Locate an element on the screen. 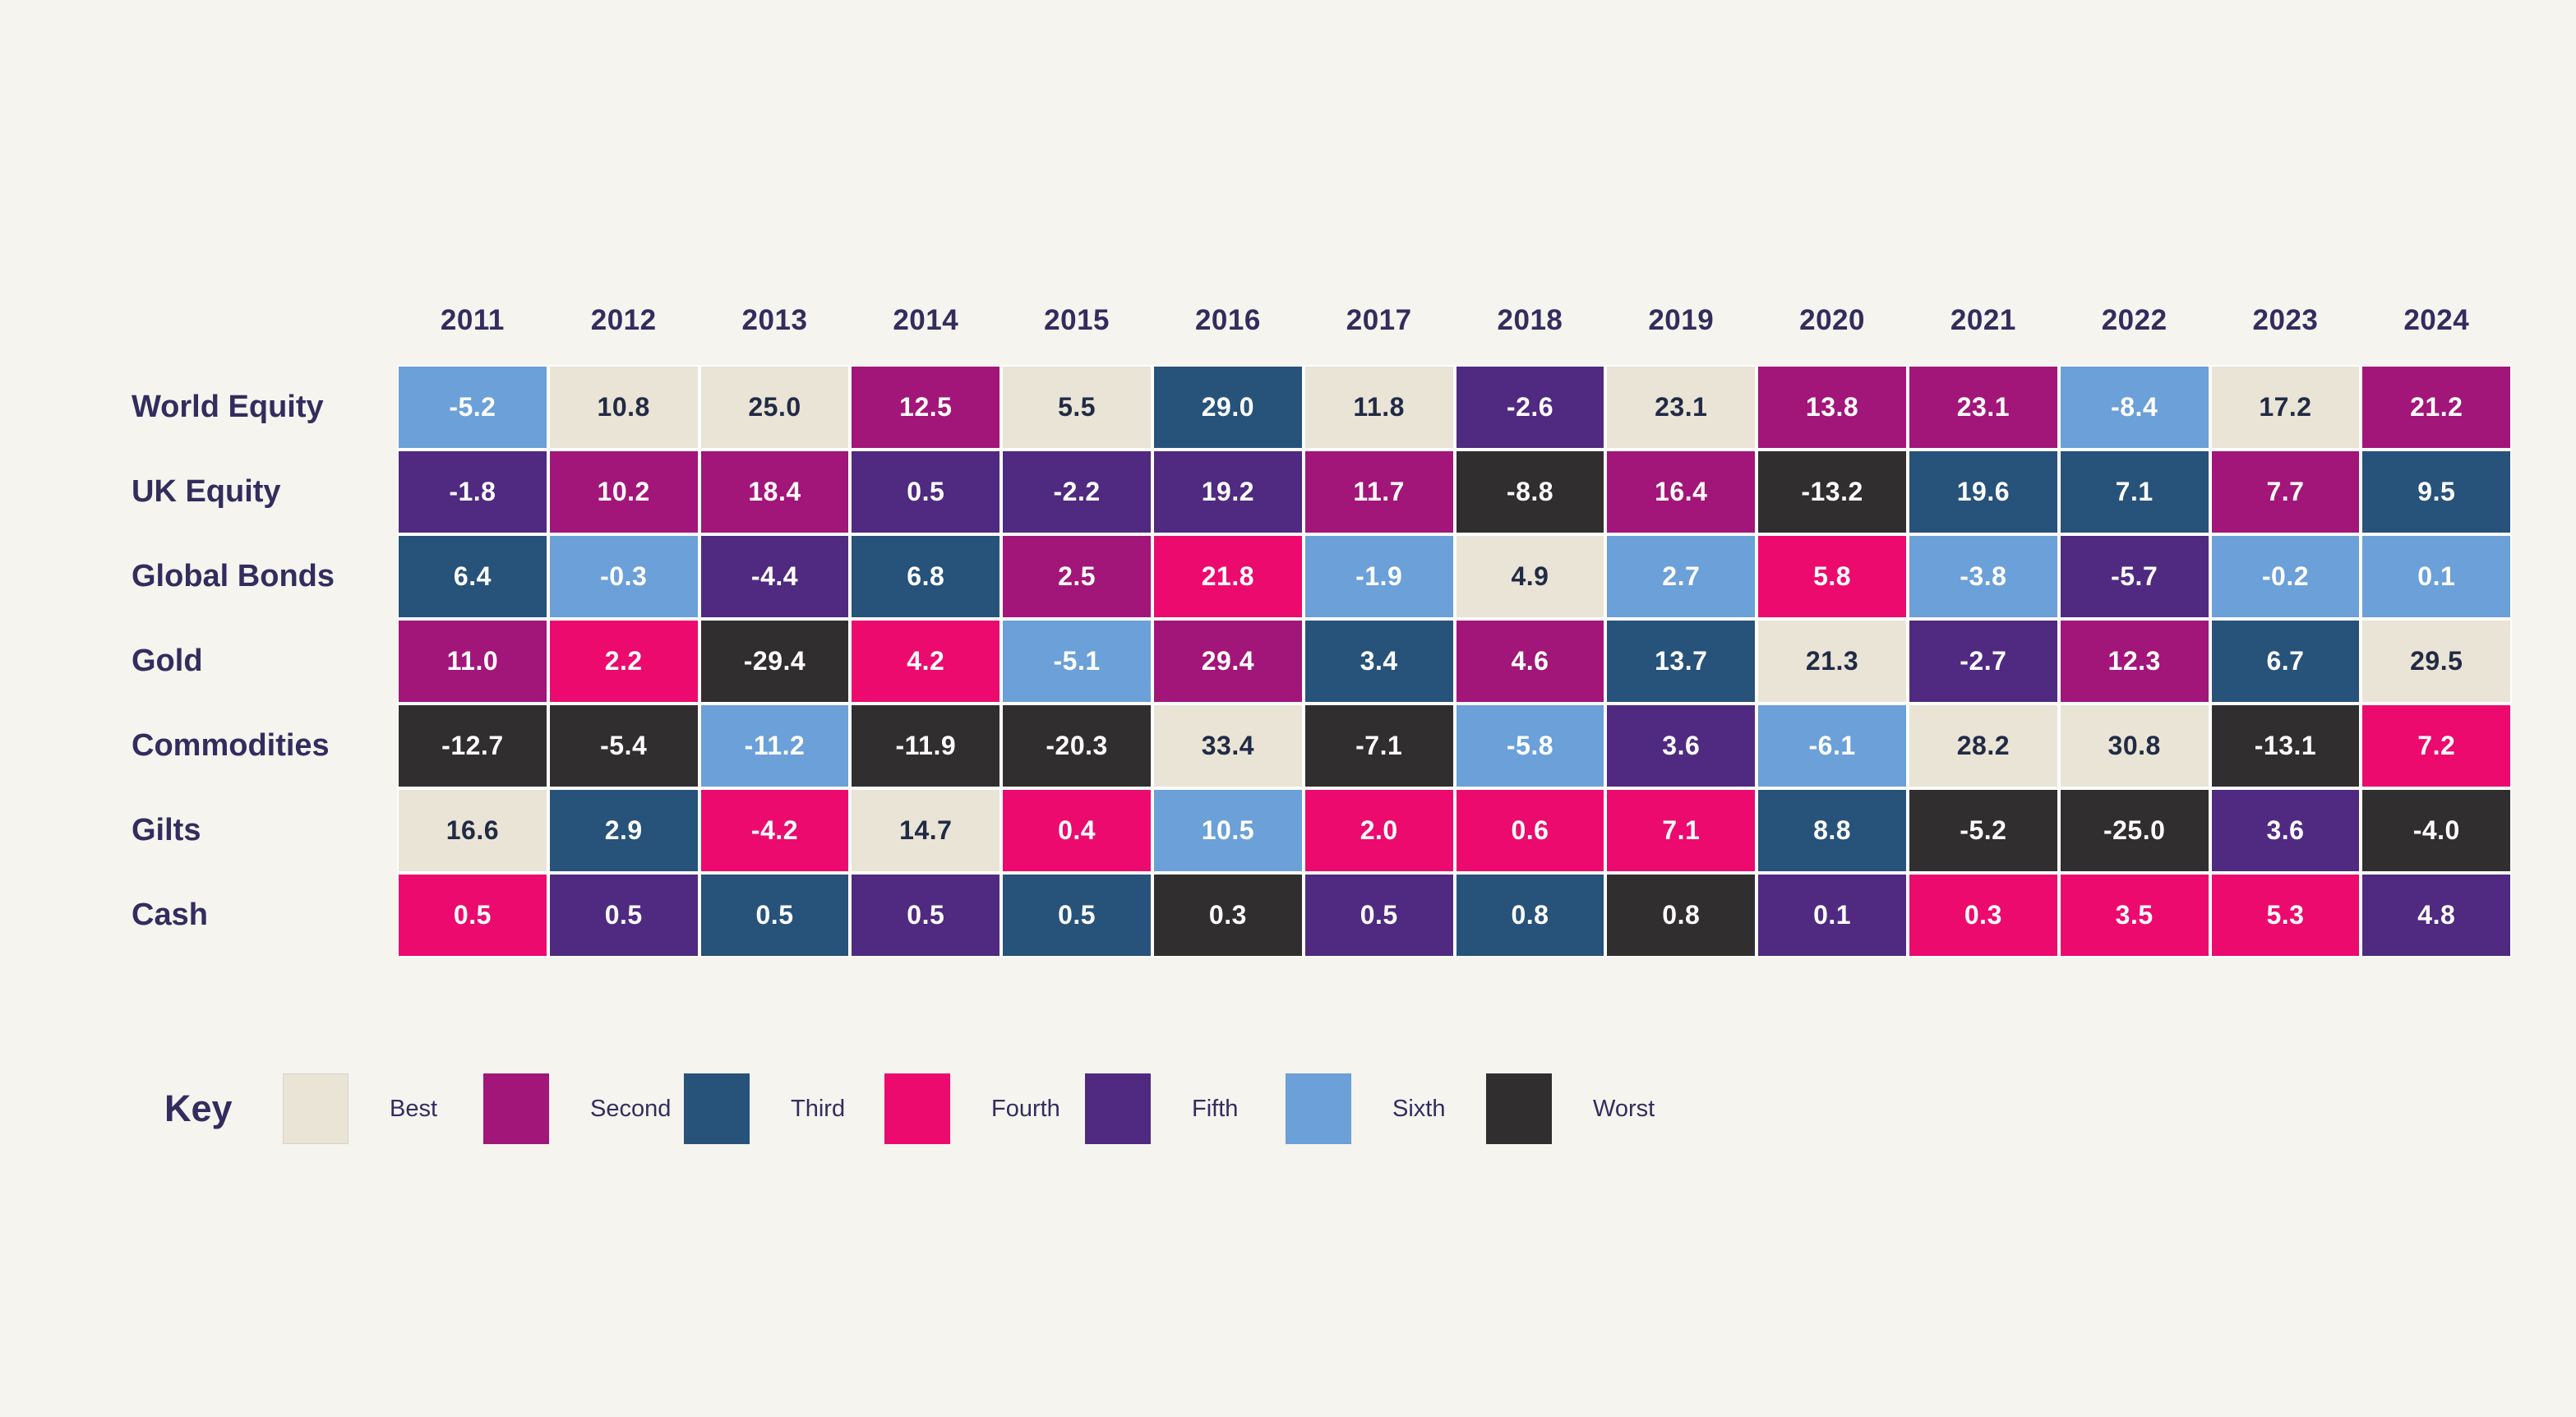 This screenshot has height=1417, width=2576. legend-item-worst: Worst is located at coordinates (1586, 1109).